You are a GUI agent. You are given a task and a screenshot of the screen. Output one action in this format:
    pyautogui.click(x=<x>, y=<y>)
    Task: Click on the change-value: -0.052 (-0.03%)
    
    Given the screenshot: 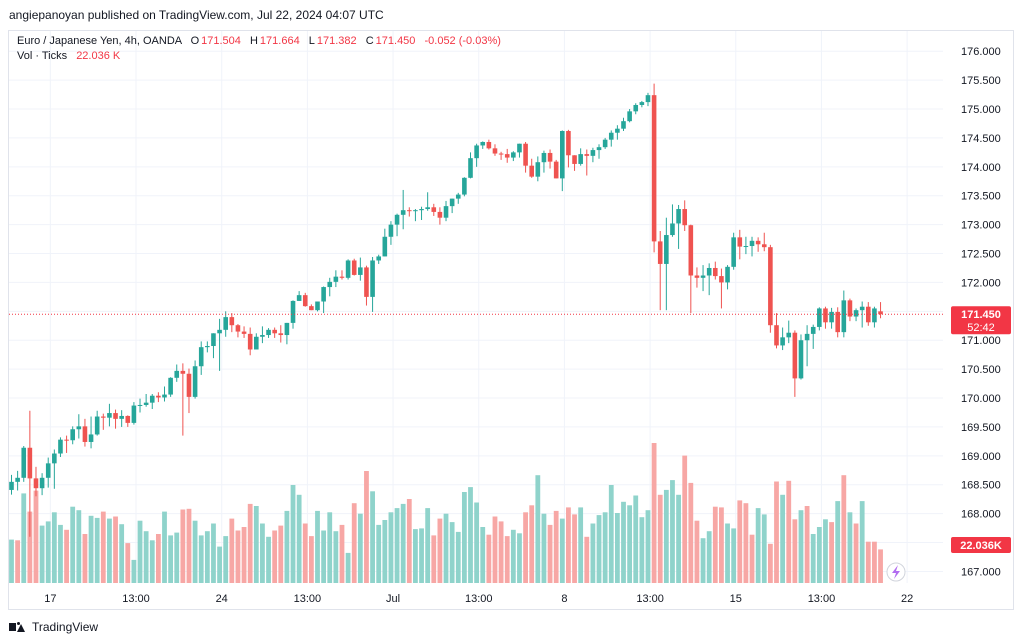 What is the action you would take?
    pyautogui.click(x=462, y=41)
    